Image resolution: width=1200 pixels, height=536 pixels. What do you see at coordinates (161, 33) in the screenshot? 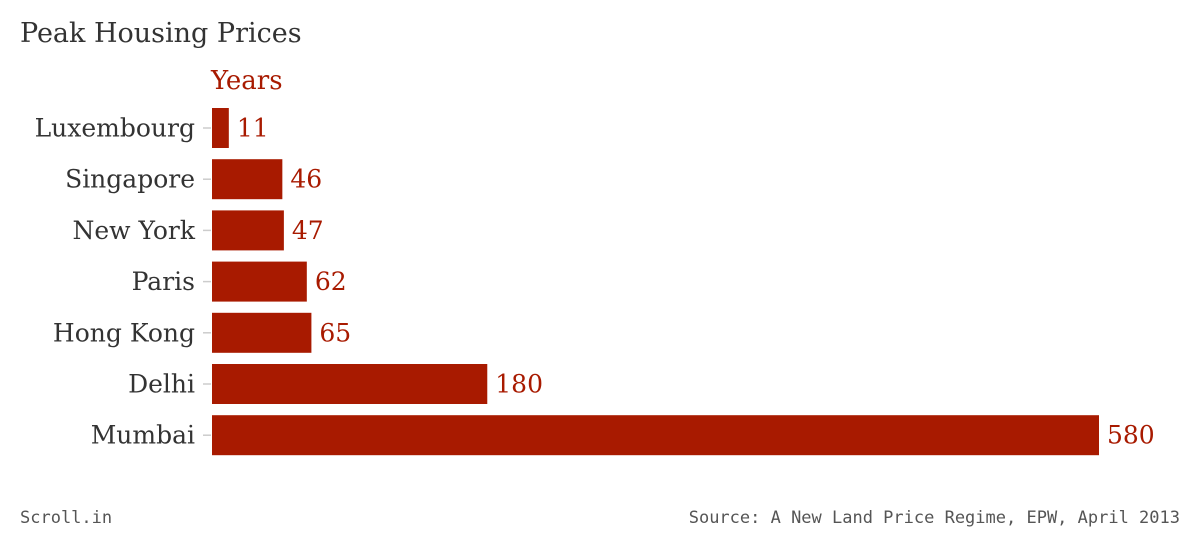
I see `chart-title: Peak Housing Prices` at bounding box center [161, 33].